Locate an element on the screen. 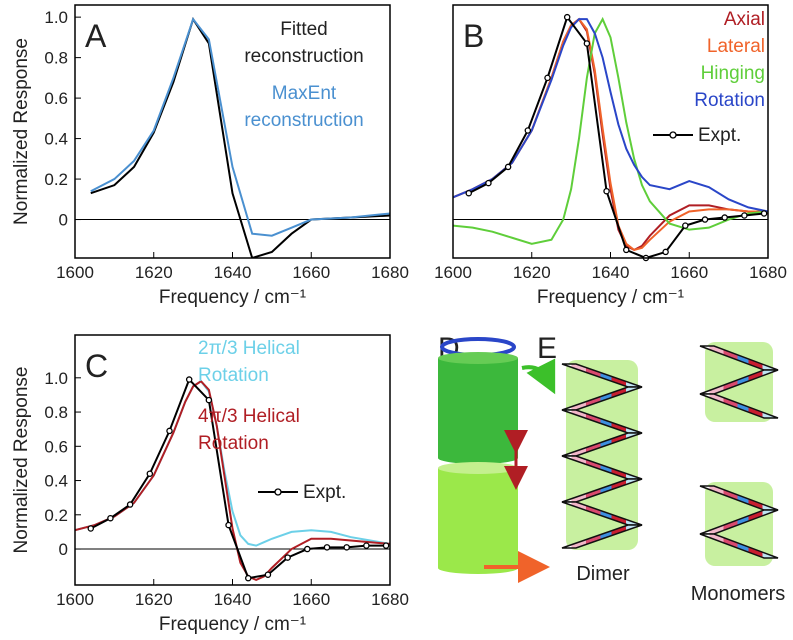  panel-label: C is located at coordinates (96, 366).